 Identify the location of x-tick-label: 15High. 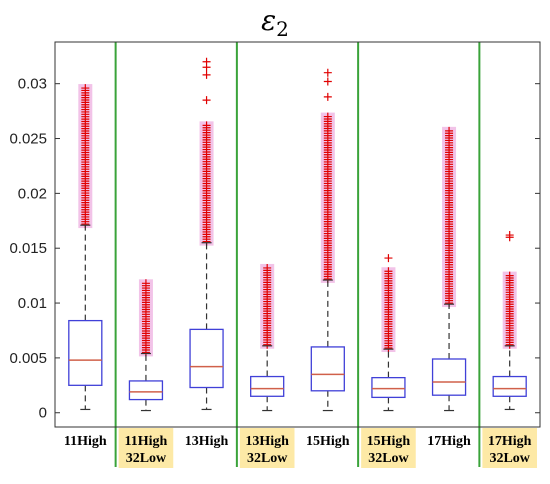
(328, 441).